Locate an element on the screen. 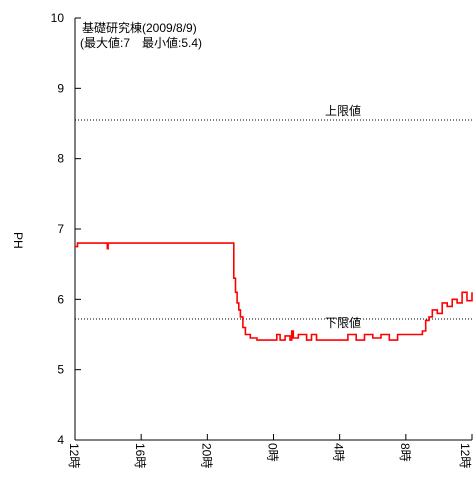  y-axis-ticks: 4 5 6 7 8 9 10 is located at coordinates (66, 229).